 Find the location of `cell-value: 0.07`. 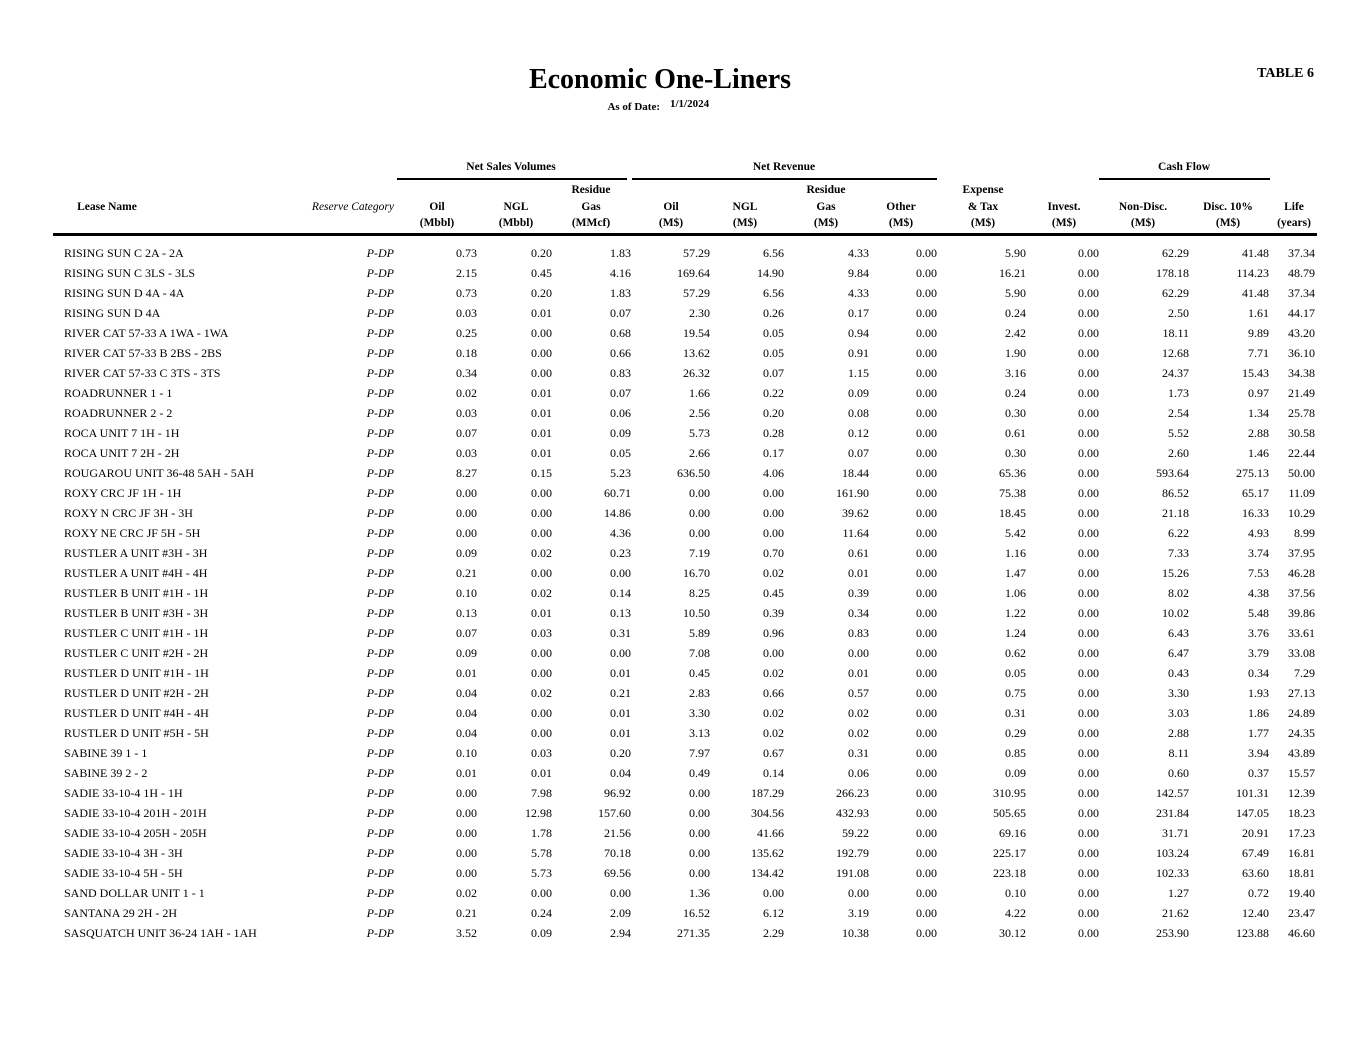

cell-value: 0.07 is located at coordinates (620, 313).